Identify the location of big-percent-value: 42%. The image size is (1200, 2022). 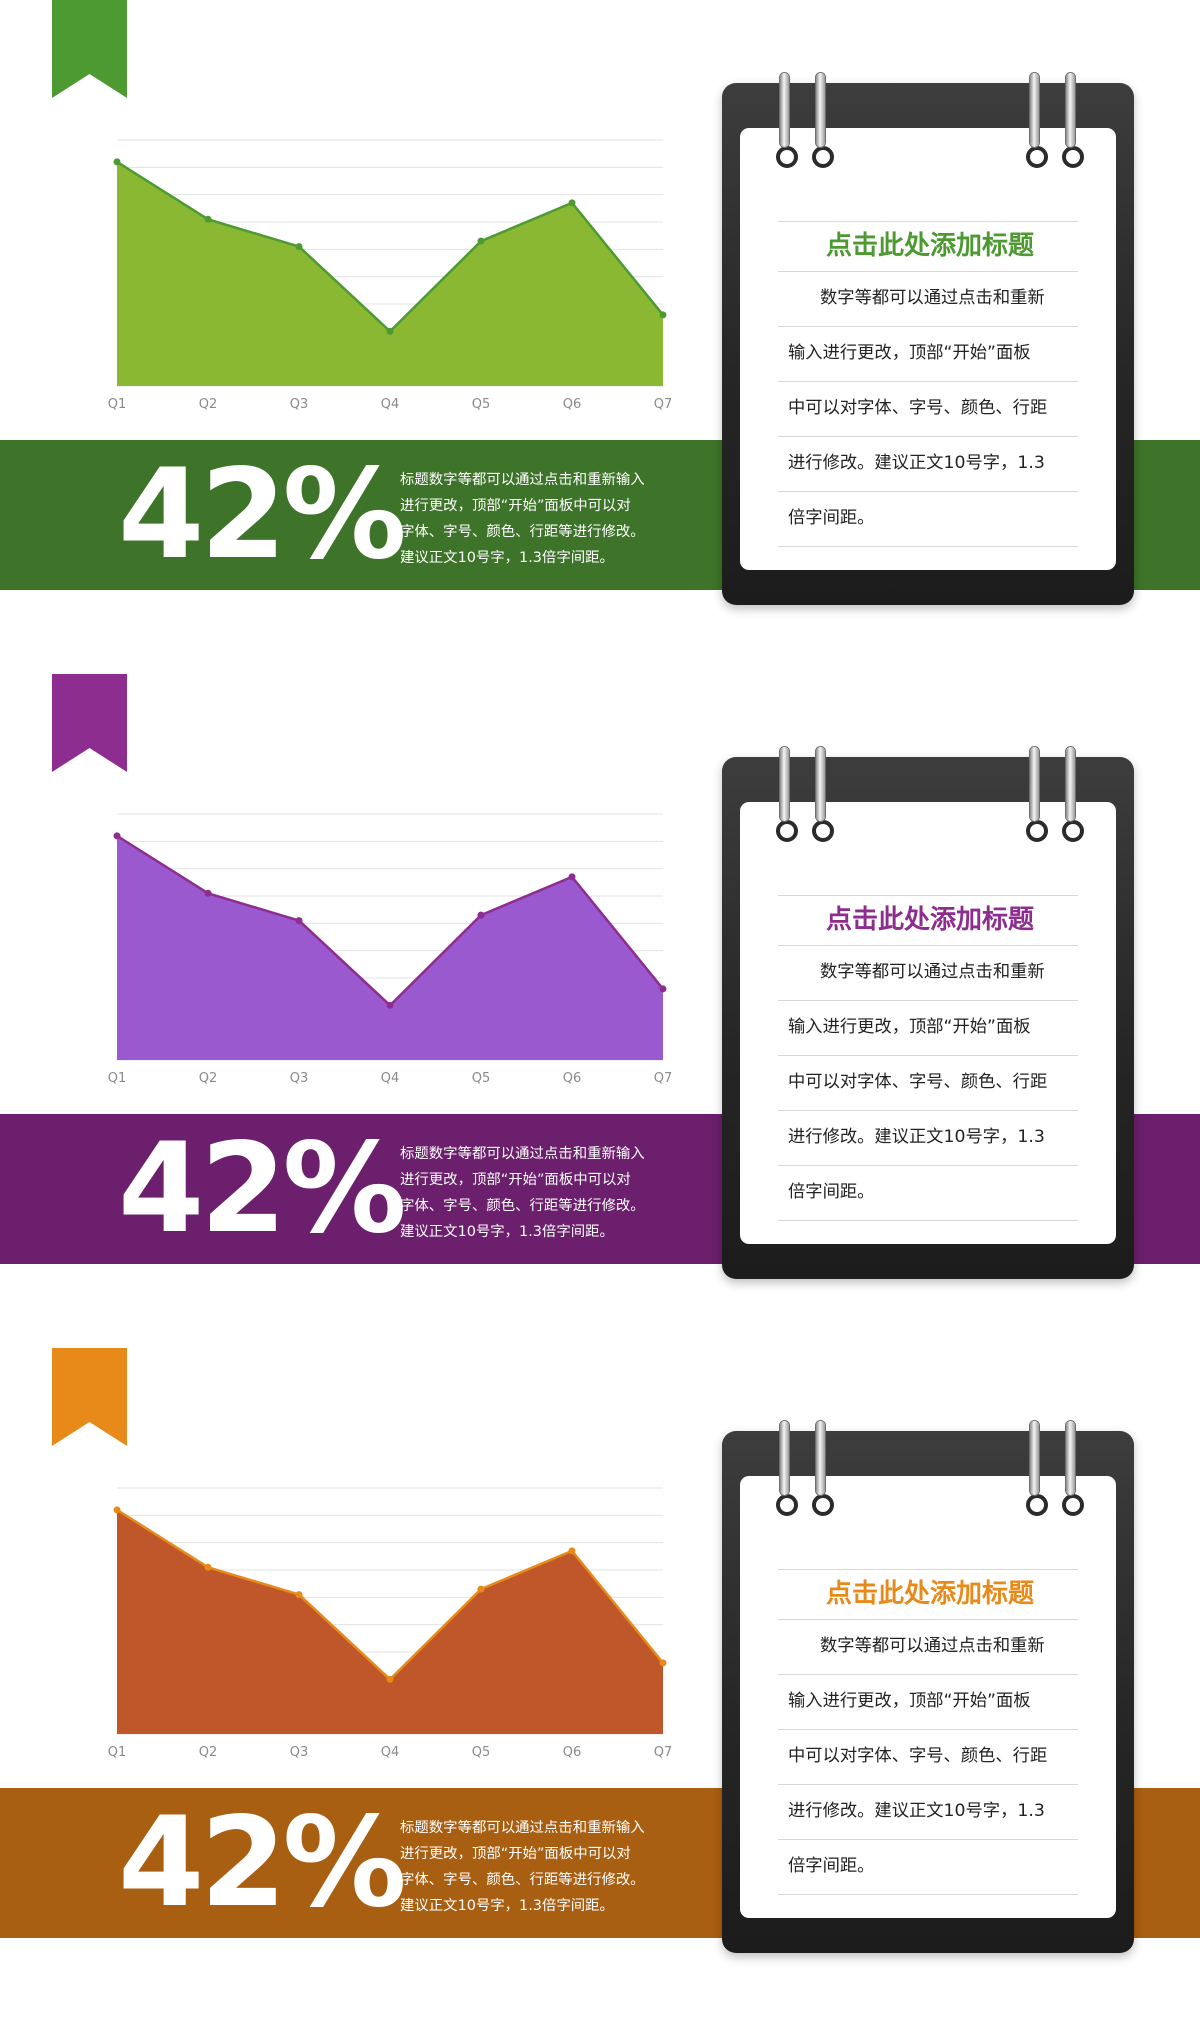
(262, 1863).